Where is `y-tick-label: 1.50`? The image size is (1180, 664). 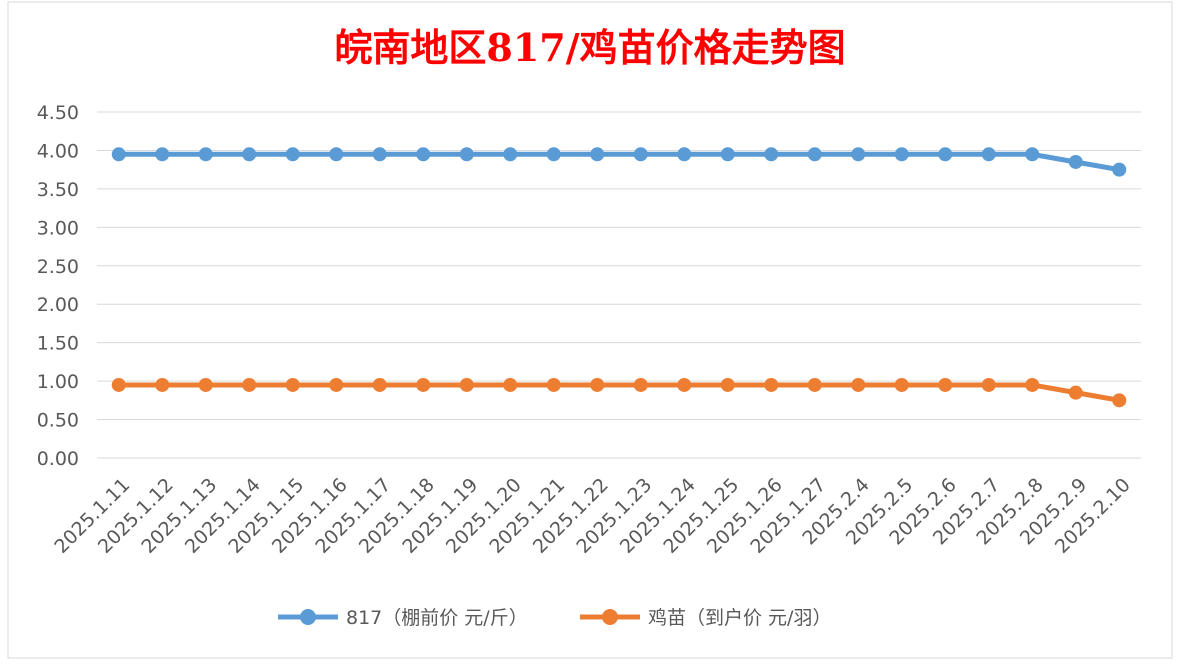 y-tick-label: 1.50 is located at coordinates (58, 344).